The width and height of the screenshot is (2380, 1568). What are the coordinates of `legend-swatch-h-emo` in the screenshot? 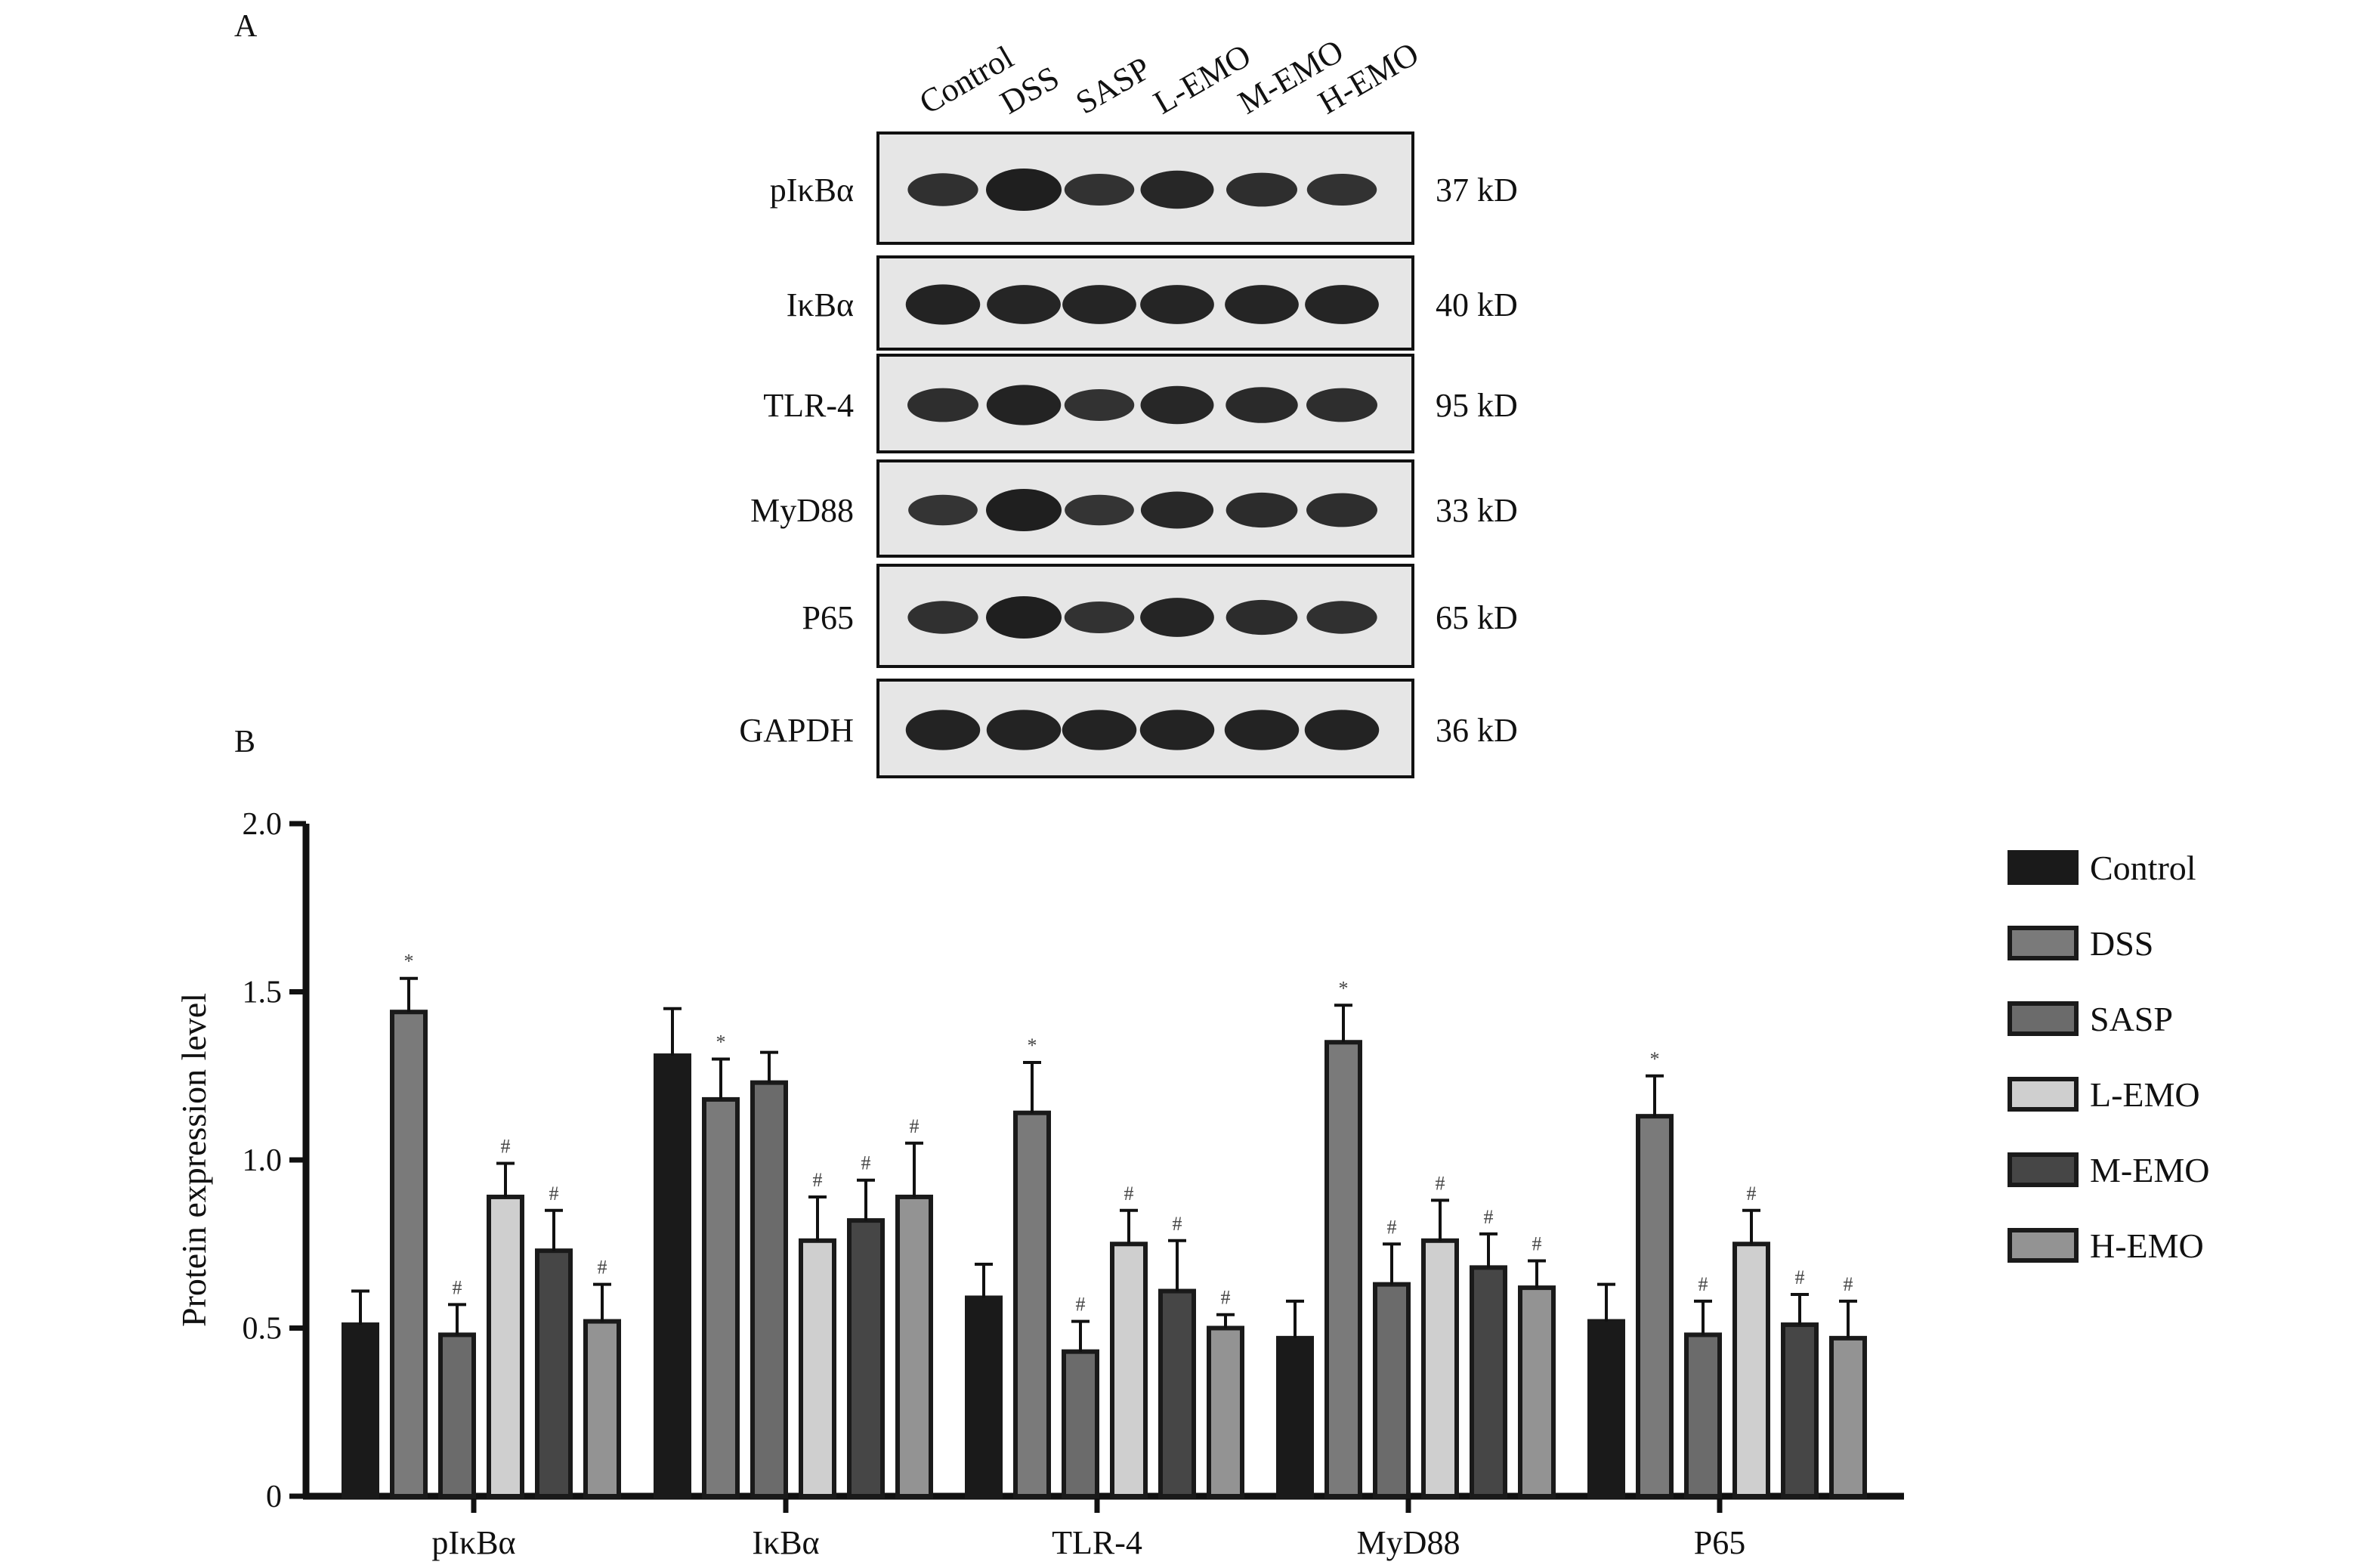 It's located at (2043, 1245).